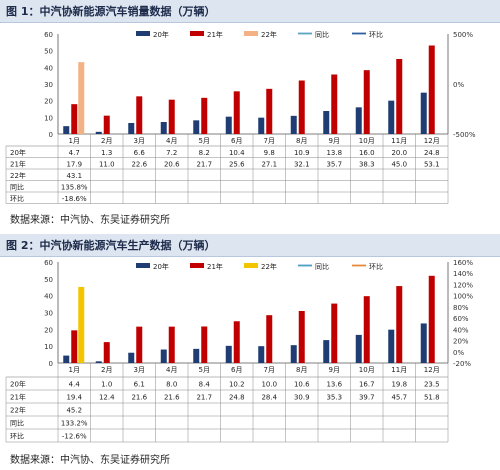 The image size is (500, 470). Describe the element at coordinates (302, 398) in the screenshot. I see `table-cell: 30.9` at that location.